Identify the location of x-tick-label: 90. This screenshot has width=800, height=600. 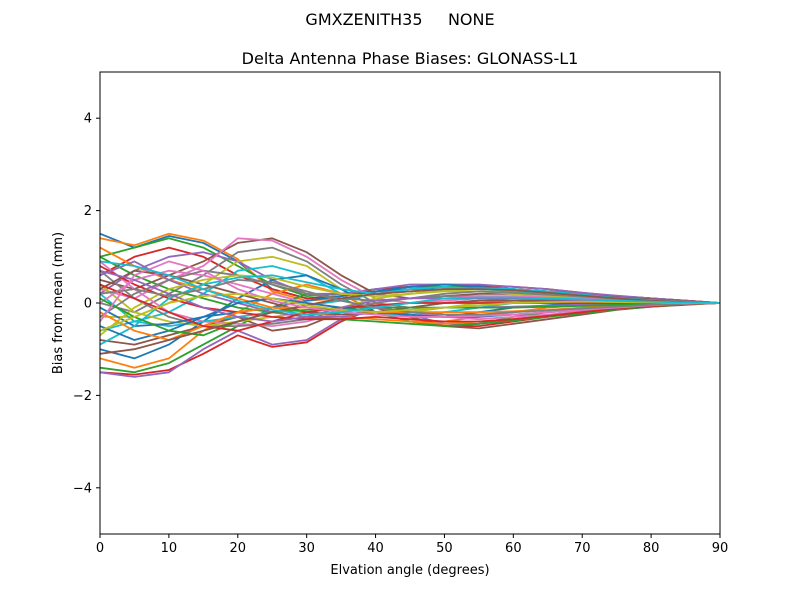
(720, 548).